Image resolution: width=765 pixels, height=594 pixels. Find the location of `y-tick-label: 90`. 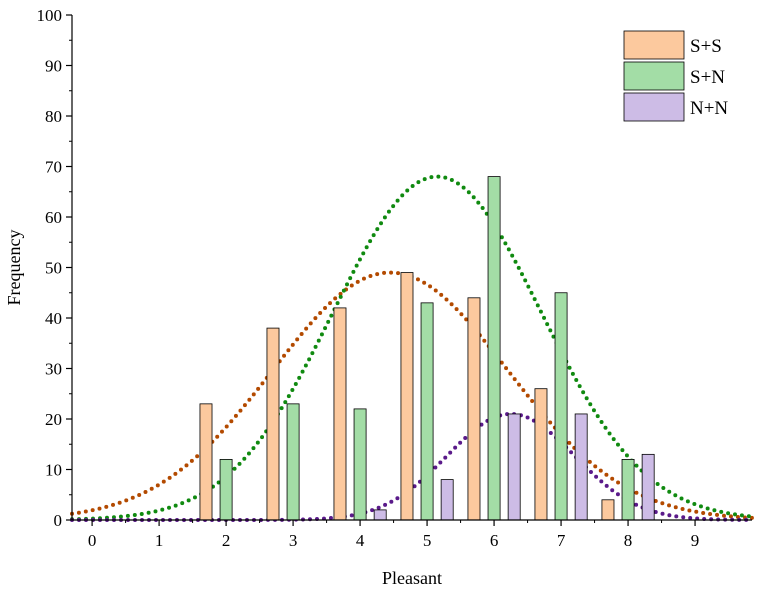

y-tick-label: 90 is located at coordinates (53, 66).